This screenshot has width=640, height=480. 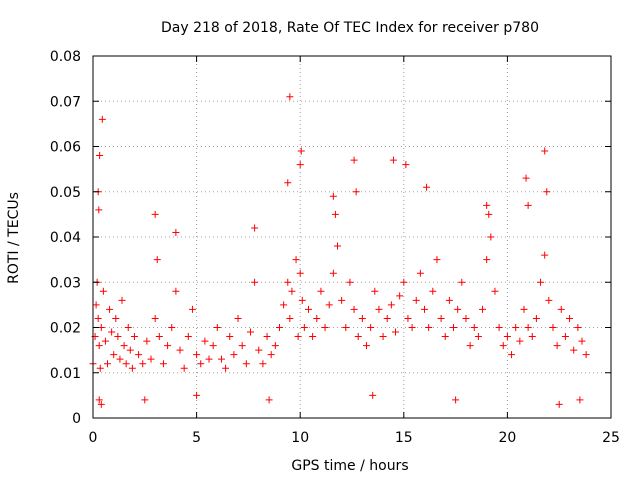 I want to click on x-tick-label: 0, so click(x=93, y=438).